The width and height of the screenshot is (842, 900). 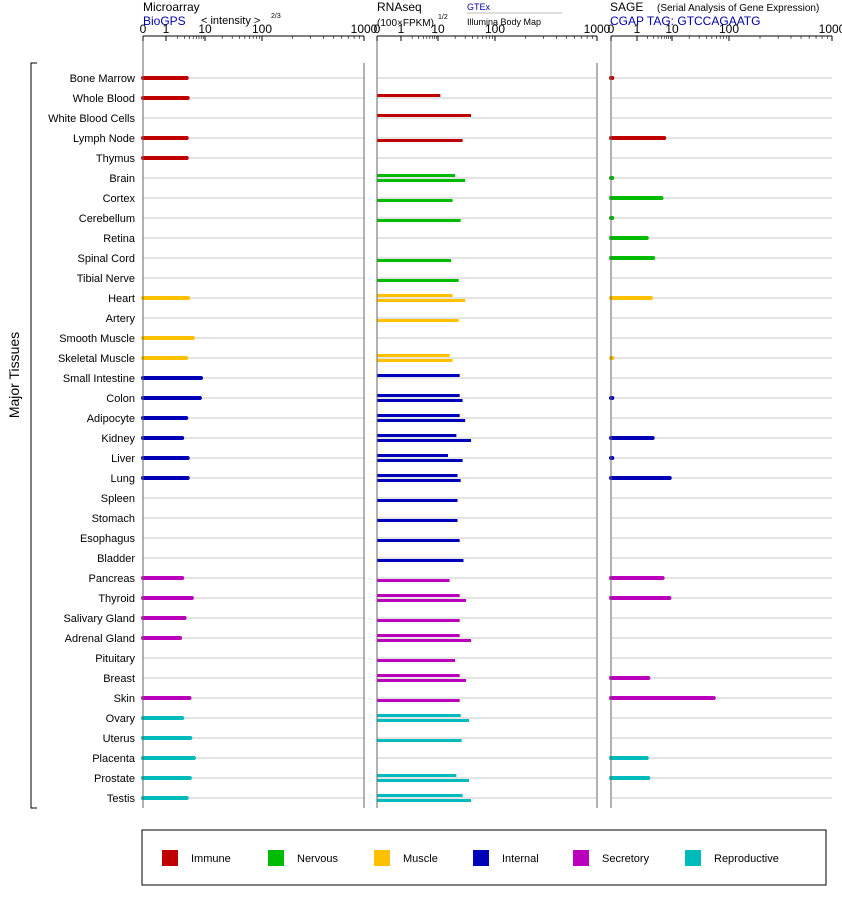 What do you see at coordinates (164, 21) in the screenshot?
I see `microarray-source: BioGPS` at bounding box center [164, 21].